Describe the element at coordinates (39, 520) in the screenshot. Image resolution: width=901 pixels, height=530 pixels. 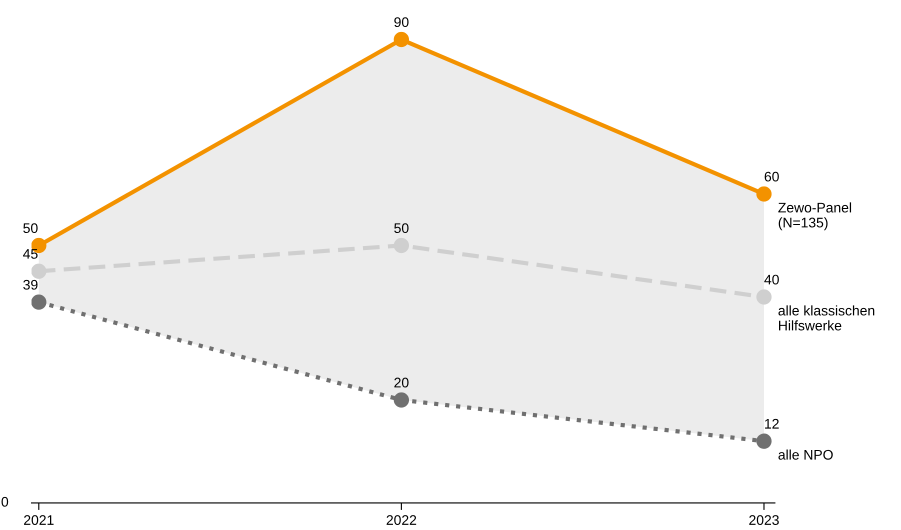
I see `x-tick-label: 2021` at that location.